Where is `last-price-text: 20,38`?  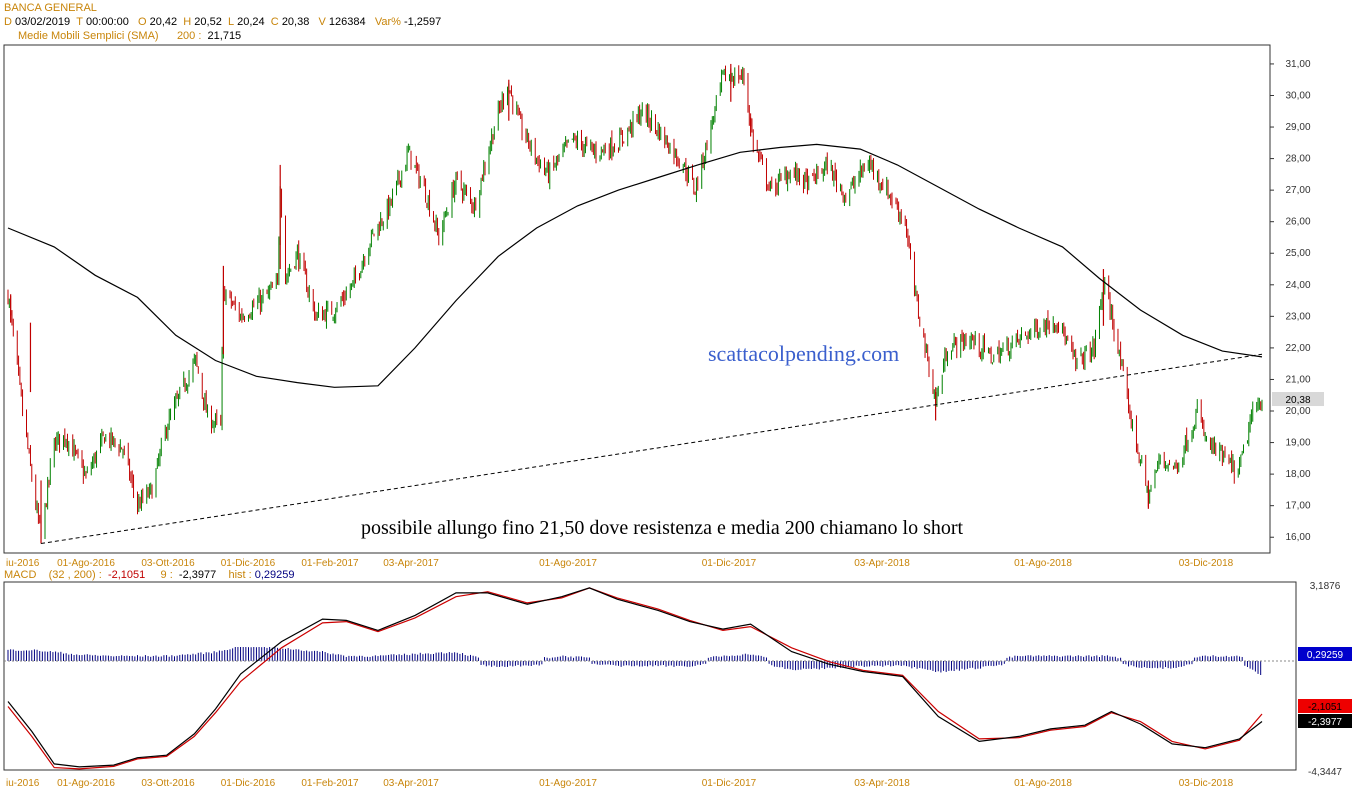
last-price-text: 20,38 is located at coordinates (1297, 400).